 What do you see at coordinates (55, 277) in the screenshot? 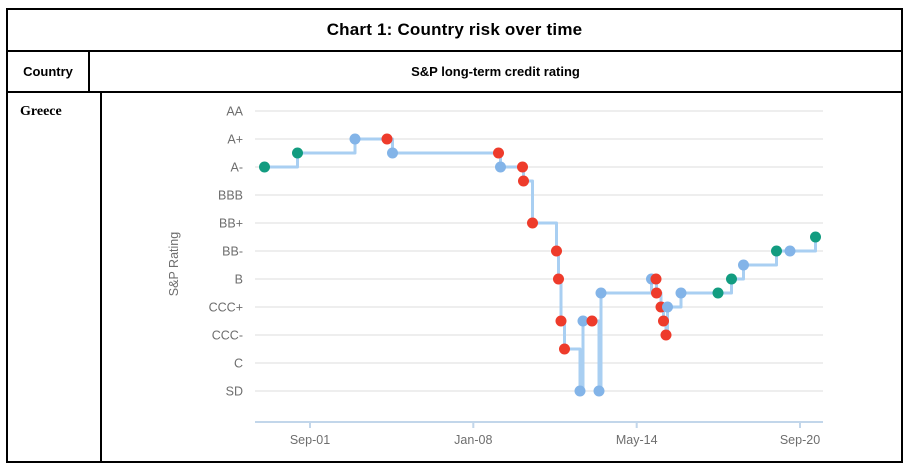
I see `country-cell: Greece` at bounding box center [55, 277].